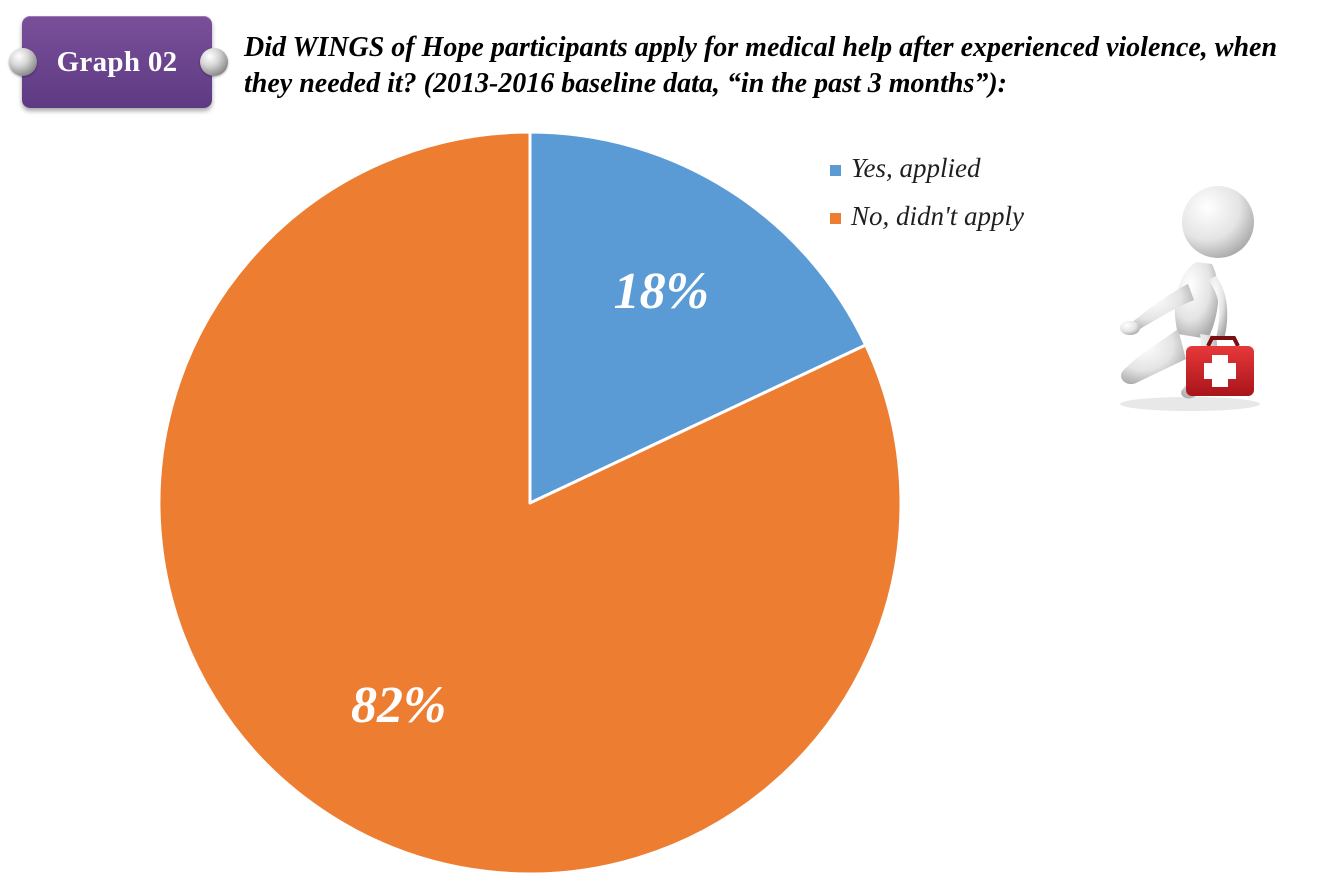  What do you see at coordinates (1190, 298) in the screenshot?
I see `person-with-first-aid-kit-icon` at bounding box center [1190, 298].